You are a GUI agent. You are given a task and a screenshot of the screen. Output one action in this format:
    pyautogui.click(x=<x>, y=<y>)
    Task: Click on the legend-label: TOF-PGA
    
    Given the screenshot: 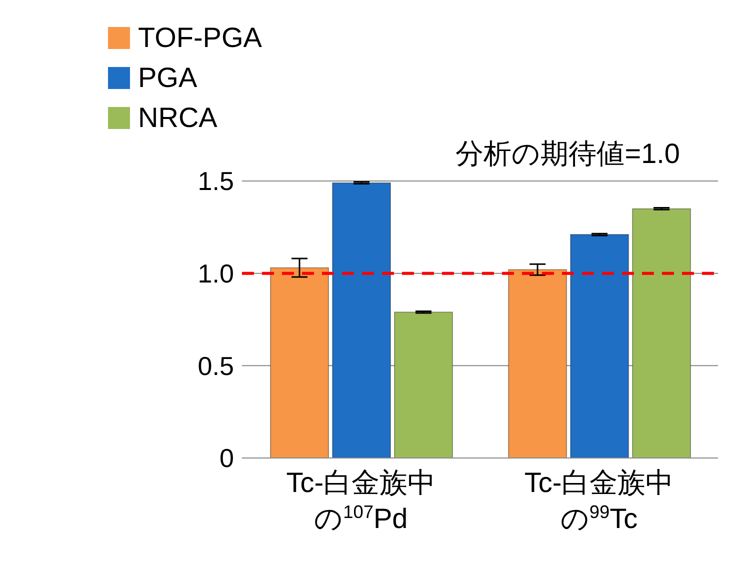 What is the action you would take?
    pyautogui.click(x=200, y=38)
    